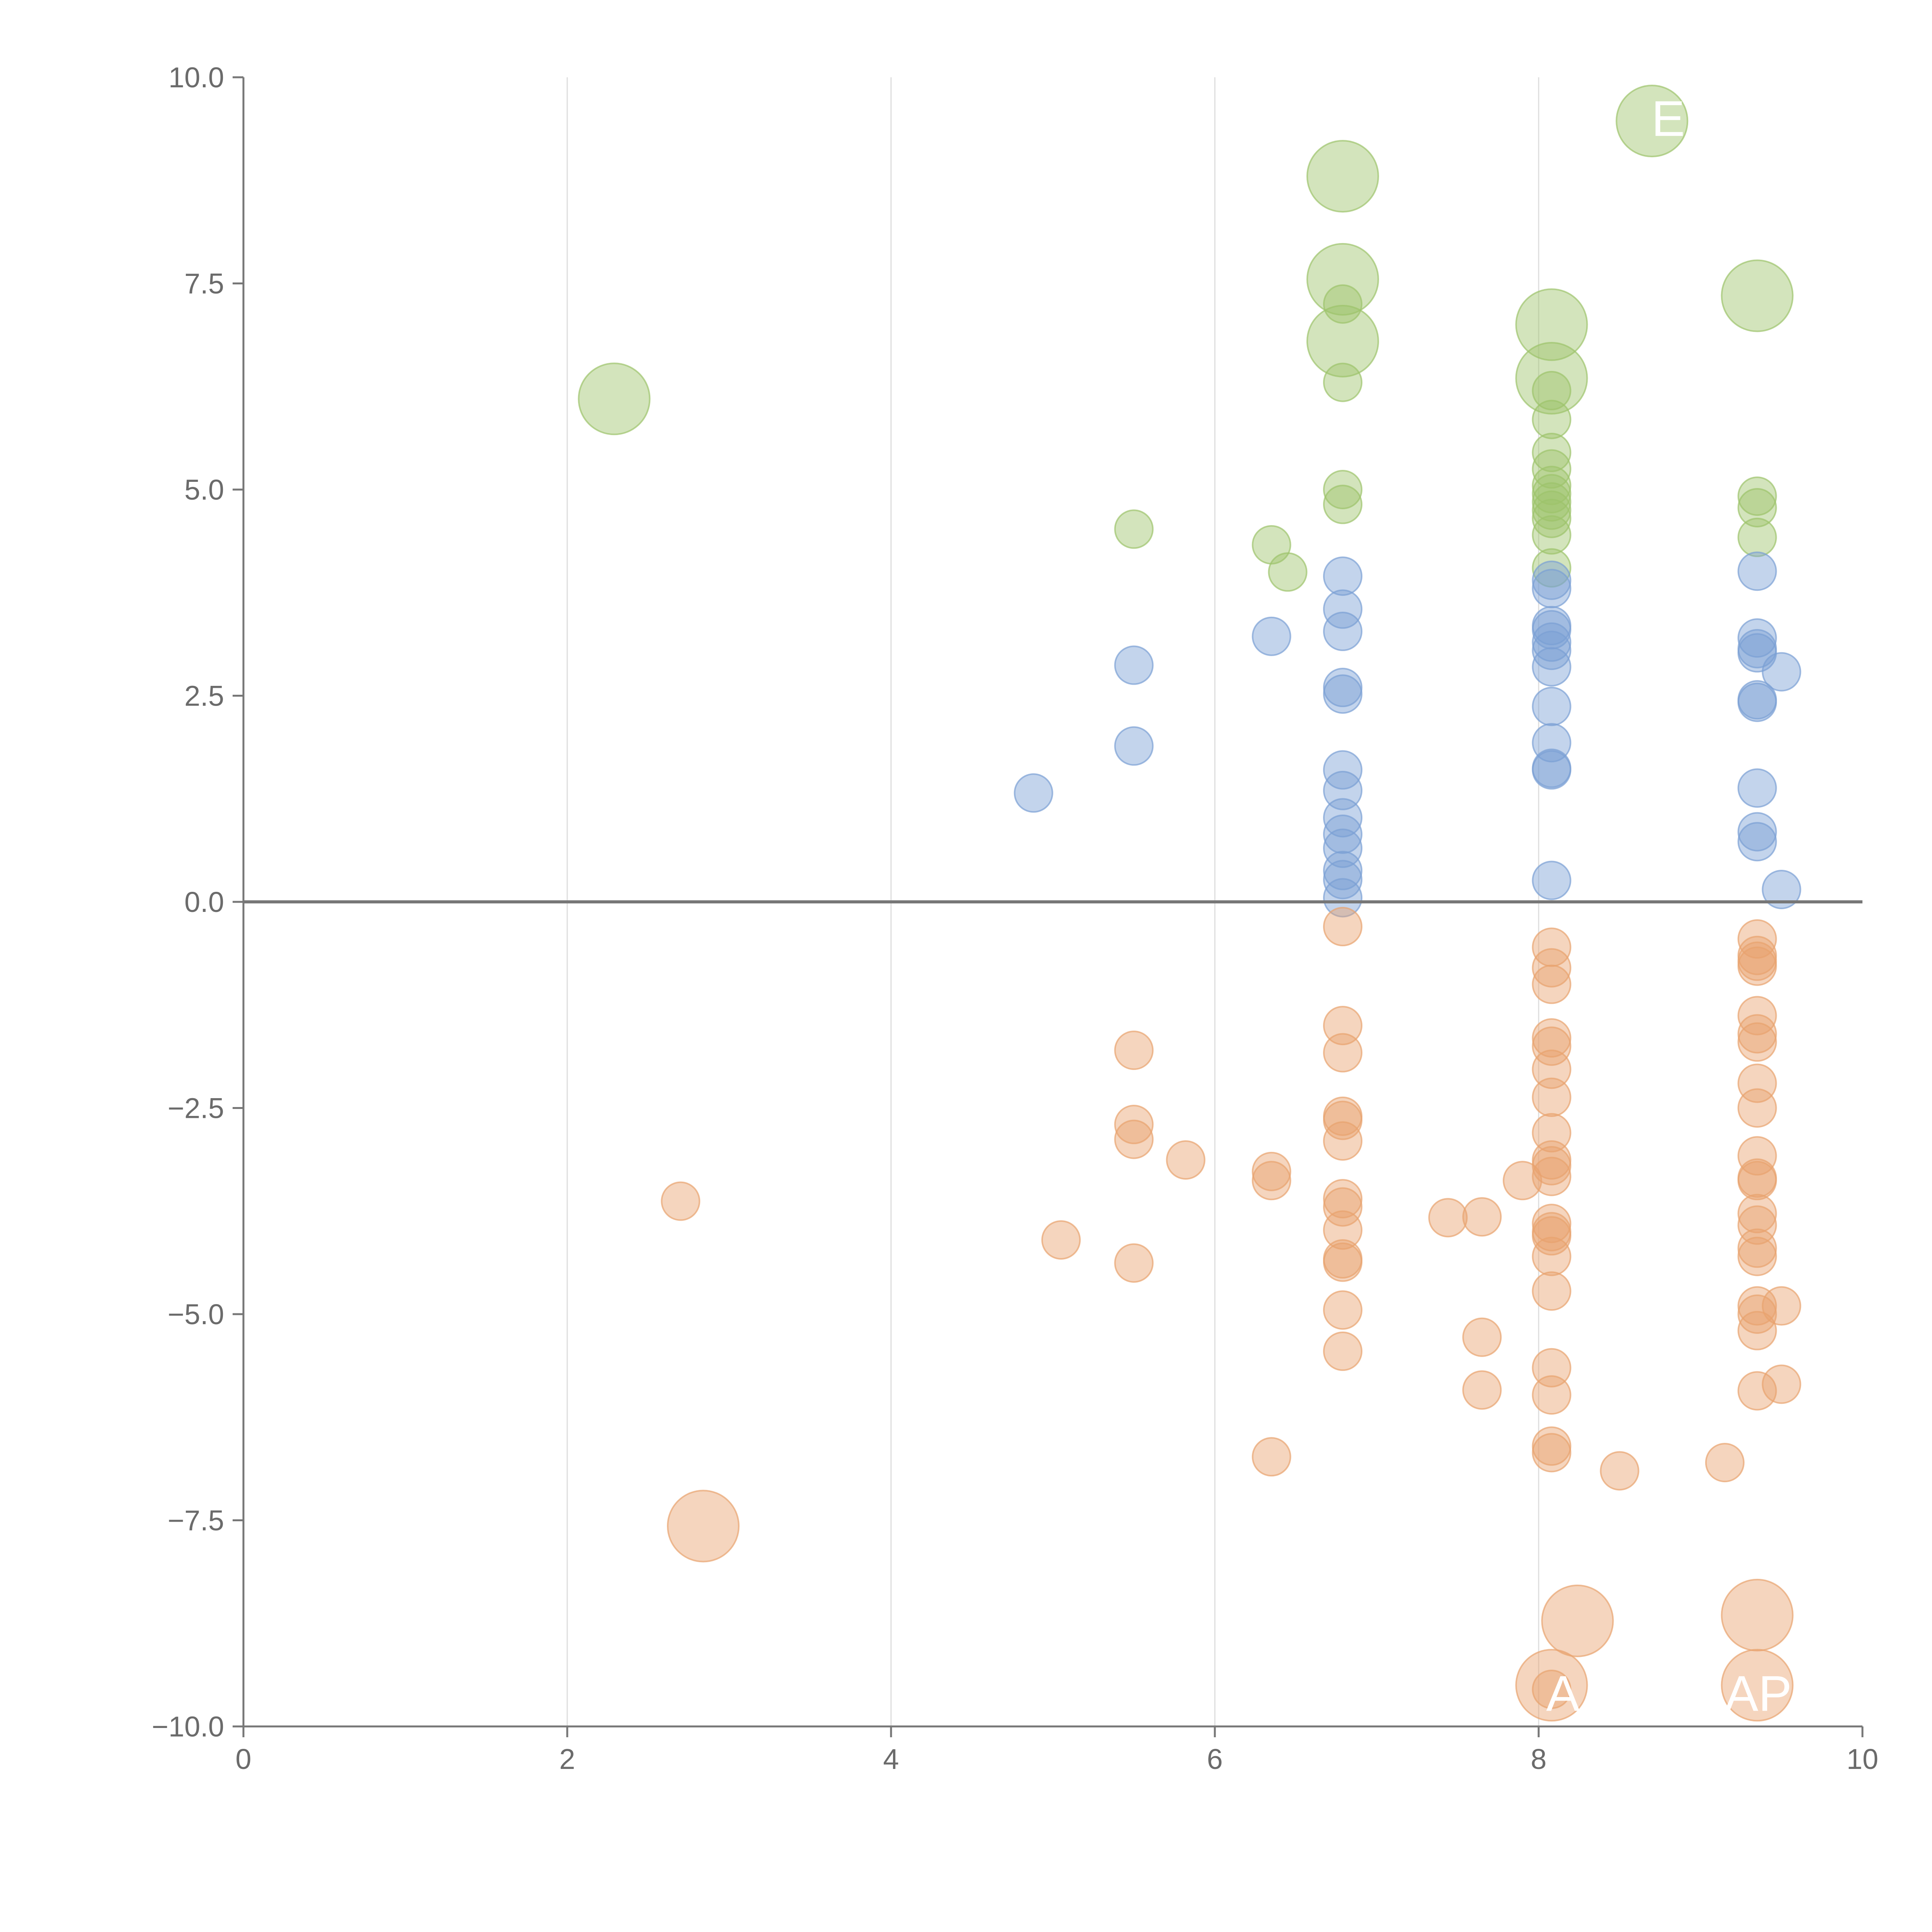 This screenshot has width=1932, height=1932. I want to click on y-tick-label: 0.0, so click(204, 902).